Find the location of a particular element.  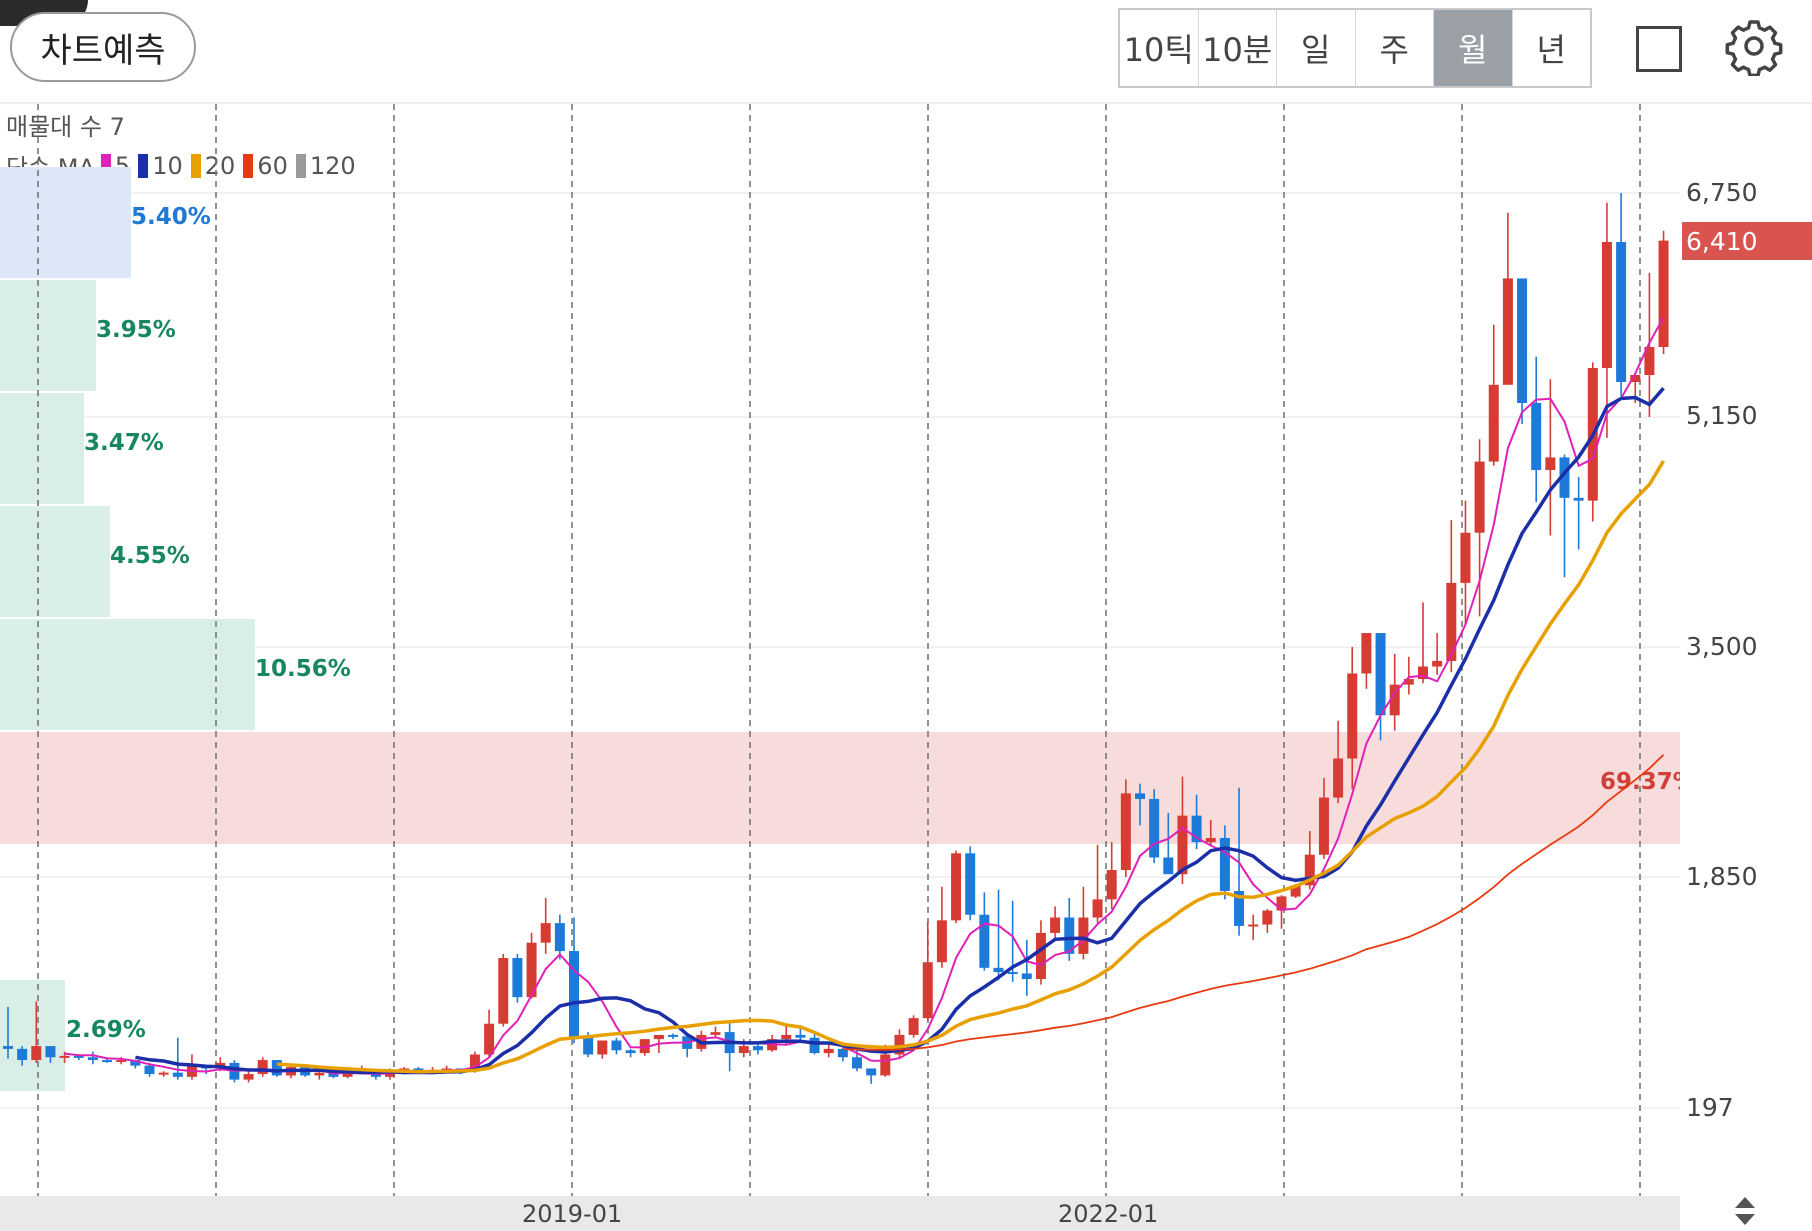

volume-profile-percent-label: 3.95% is located at coordinates (136, 330).